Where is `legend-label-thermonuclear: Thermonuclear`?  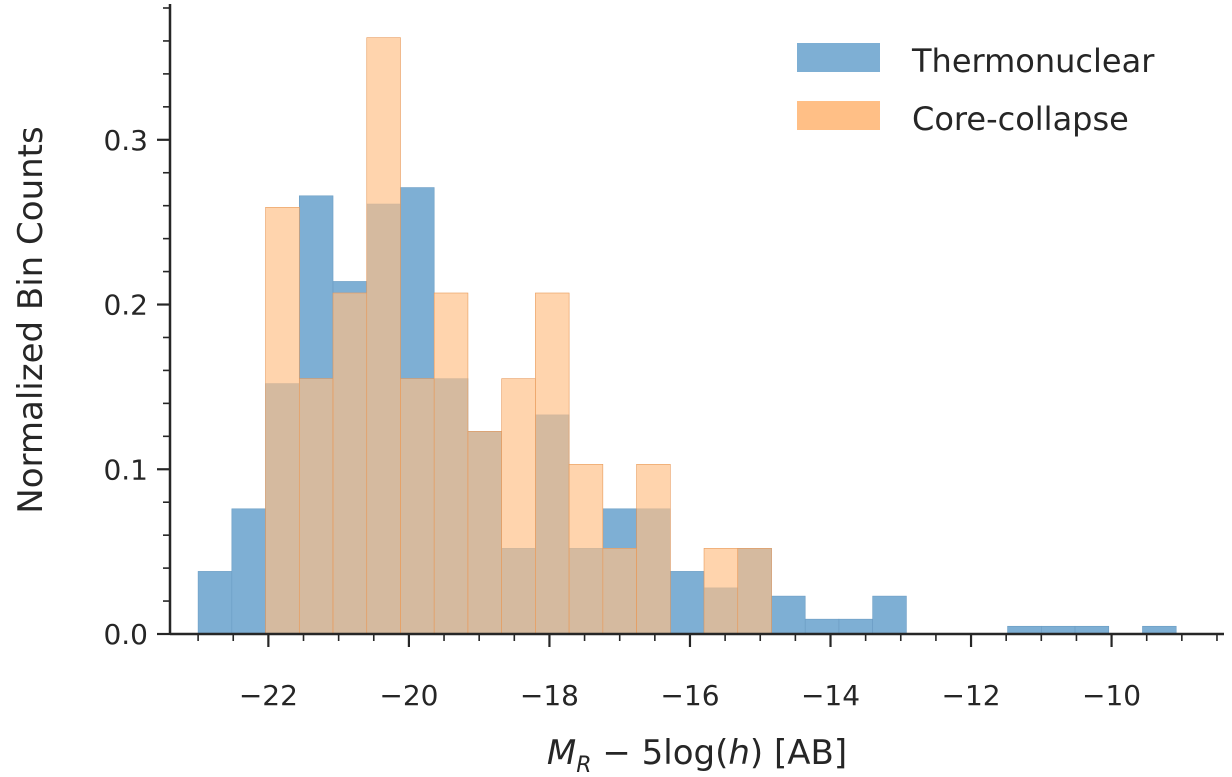
legend-label-thermonuclear: Thermonuclear is located at coordinates (1033, 61).